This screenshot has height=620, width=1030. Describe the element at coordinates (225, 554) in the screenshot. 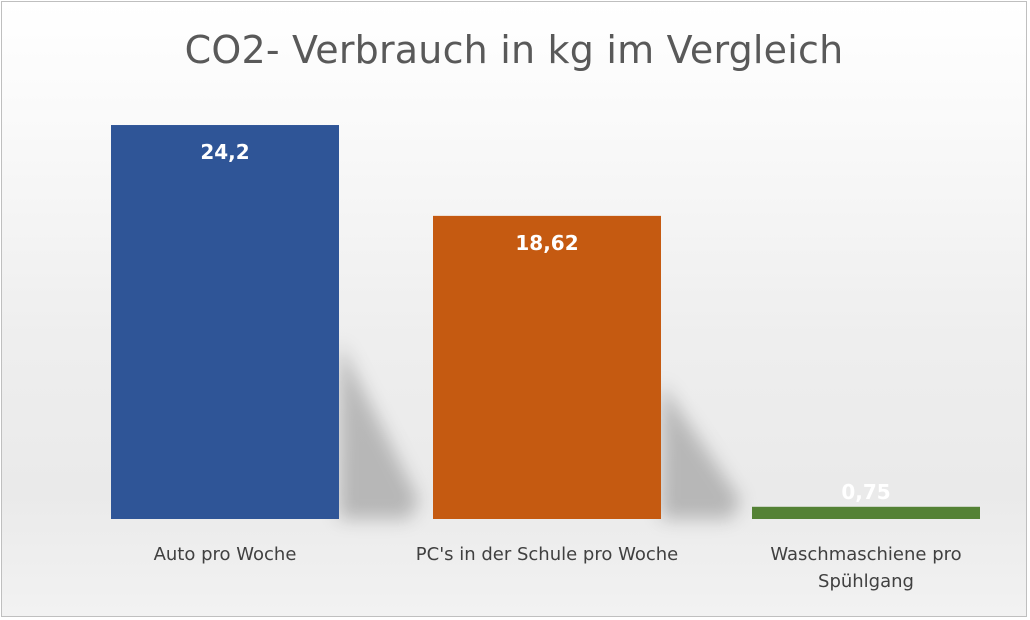

I see `category-label-1: Auto pro Woche` at that location.